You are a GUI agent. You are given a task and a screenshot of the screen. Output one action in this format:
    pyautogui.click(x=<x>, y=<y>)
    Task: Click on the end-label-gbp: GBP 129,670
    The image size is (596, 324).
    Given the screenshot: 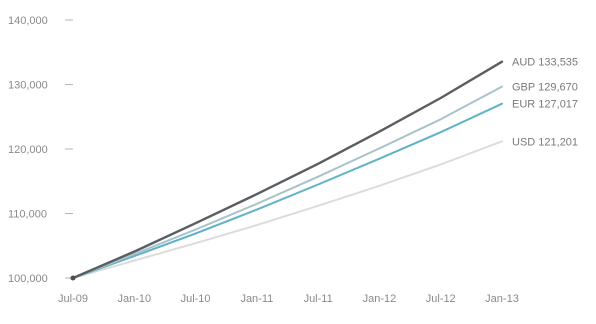 What is the action you would take?
    pyautogui.click(x=545, y=88)
    